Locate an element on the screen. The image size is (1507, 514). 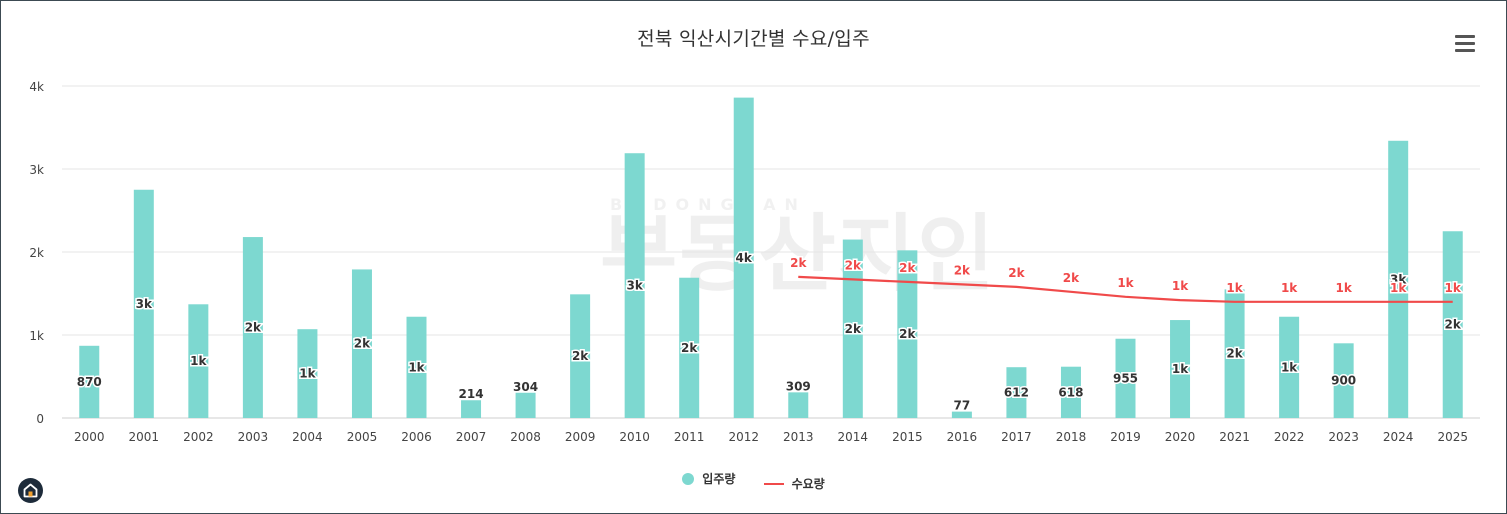
bar-data-label: 4k is located at coordinates (744, 258).